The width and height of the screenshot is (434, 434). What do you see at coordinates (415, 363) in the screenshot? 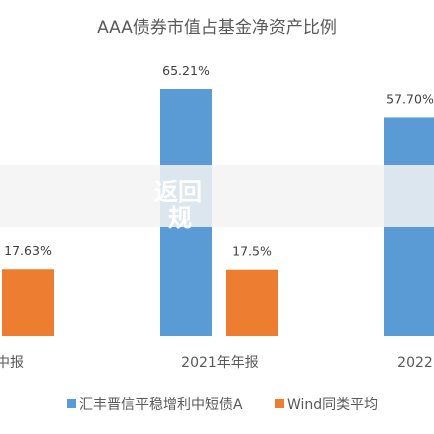
I see `category-label-2: 2022` at bounding box center [415, 363].